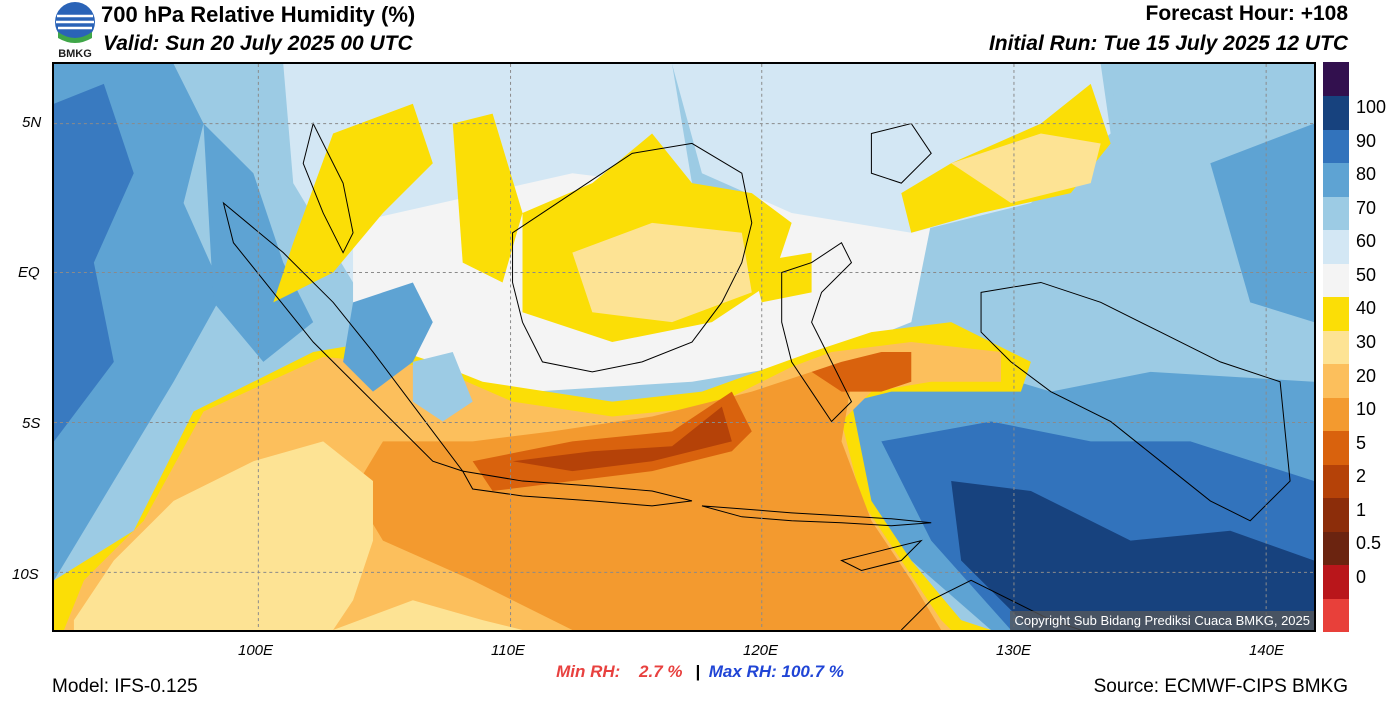  What do you see at coordinates (29, 272) in the screenshot?
I see `lat-label-eq: EQ` at bounding box center [29, 272].